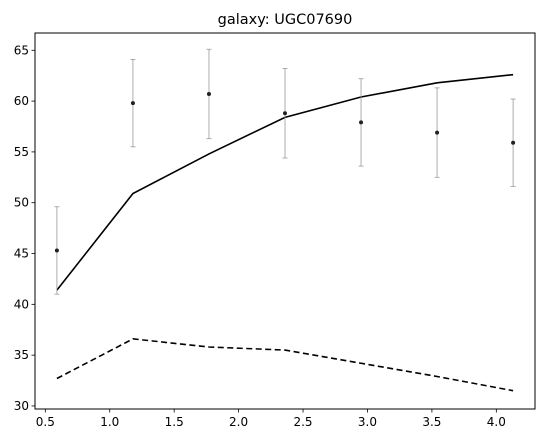 This screenshot has width=543, height=435. Describe the element at coordinates (496, 422) in the screenshot. I see `x-tick-label: 4.0` at that location.